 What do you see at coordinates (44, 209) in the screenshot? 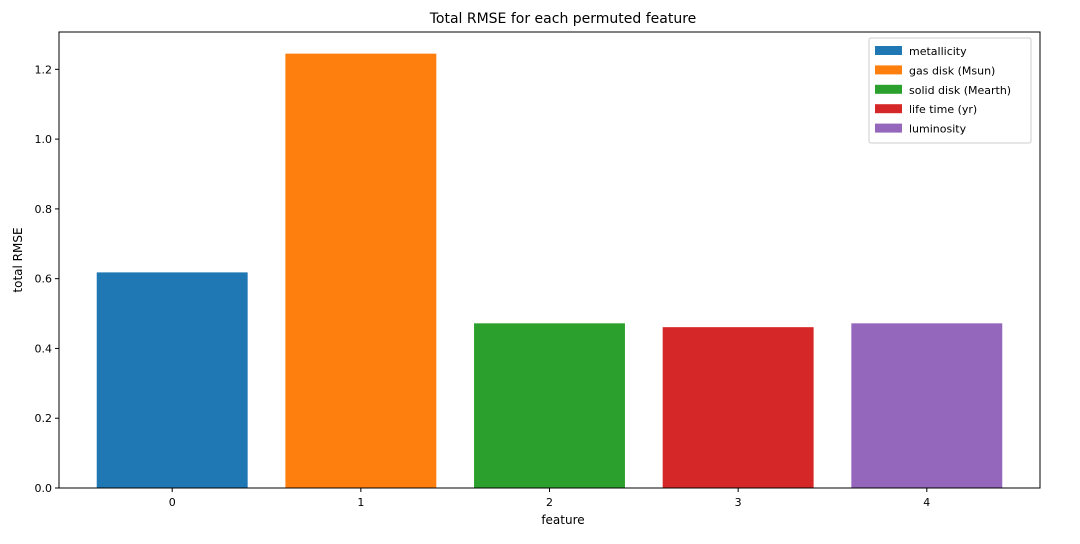
I see `y-tick-label: 0.8` at bounding box center [44, 209].